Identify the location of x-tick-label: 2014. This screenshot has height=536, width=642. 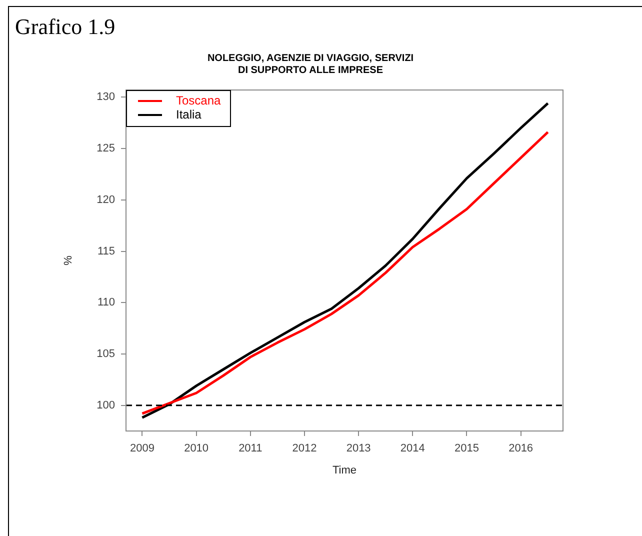
(412, 448).